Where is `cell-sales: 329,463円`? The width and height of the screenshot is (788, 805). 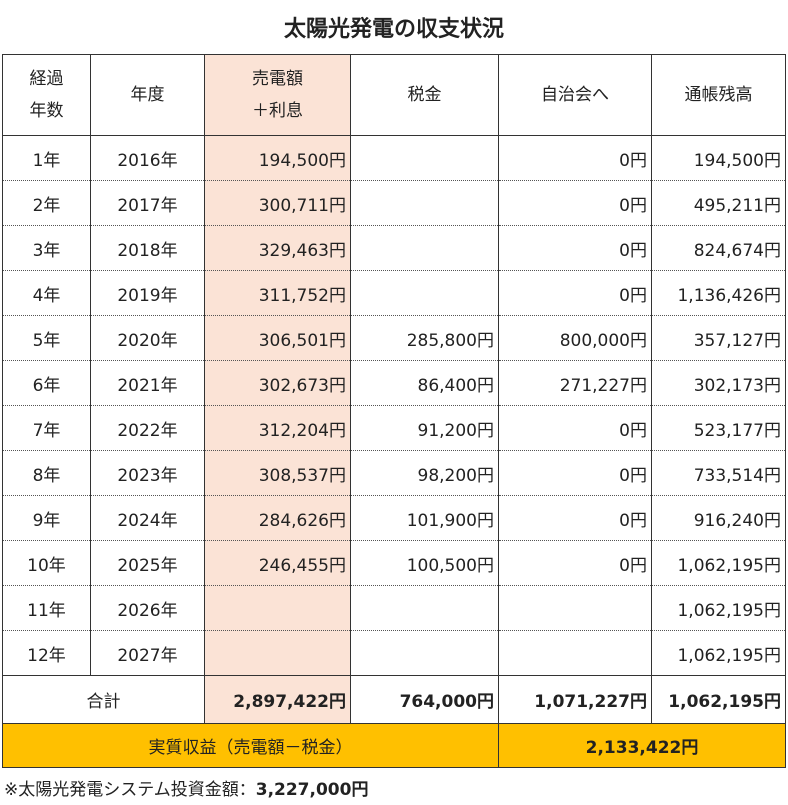 cell-sales: 329,463円 is located at coordinates (277, 248).